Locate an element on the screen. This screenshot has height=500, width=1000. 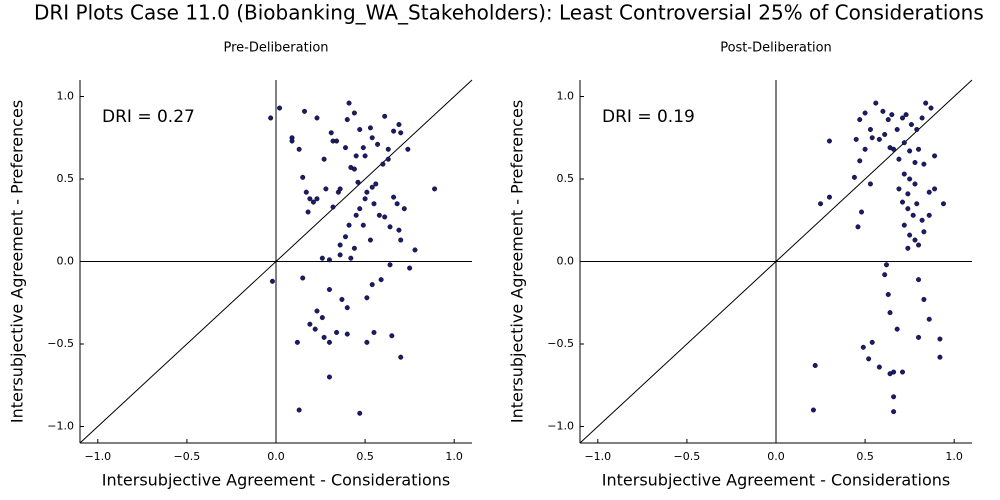
y-tick-label: 1.0 is located at coordinates (66, 96).